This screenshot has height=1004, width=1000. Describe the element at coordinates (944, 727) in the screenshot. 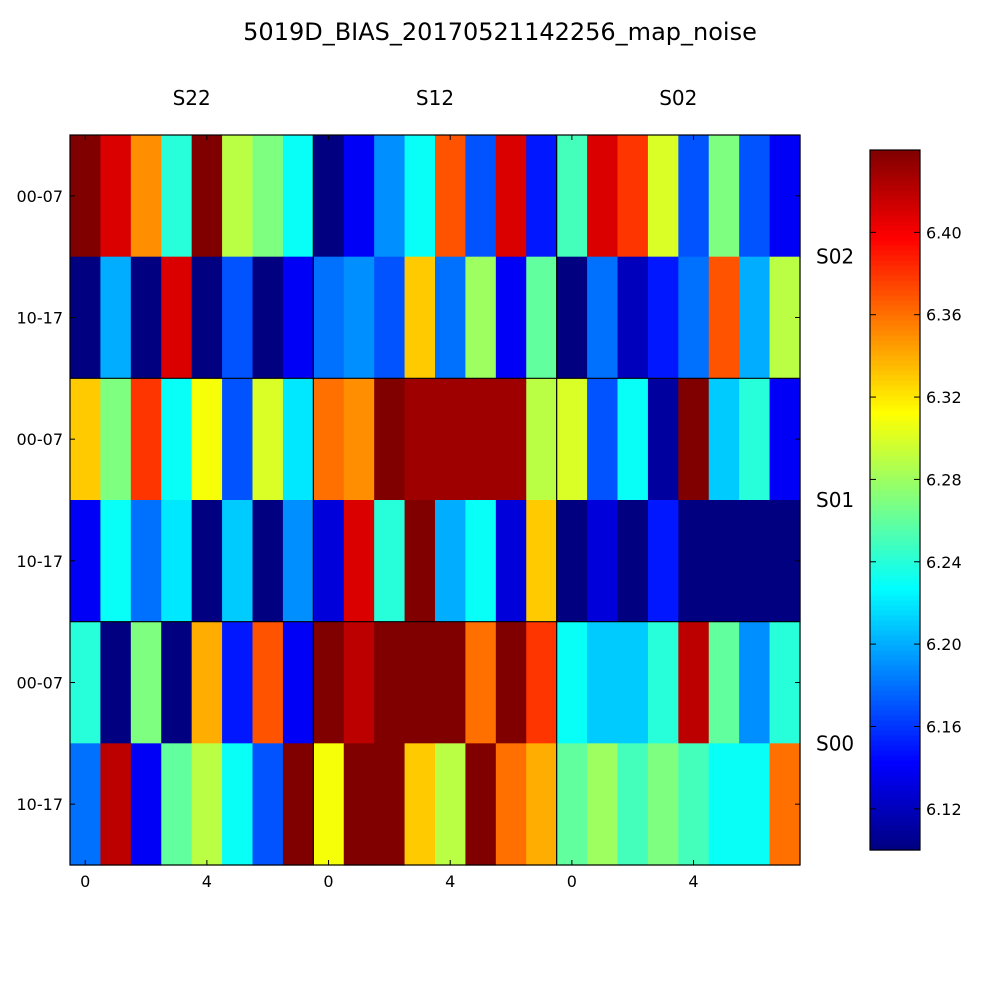

I see `colorbar-tick-label: 6.16` at that location.